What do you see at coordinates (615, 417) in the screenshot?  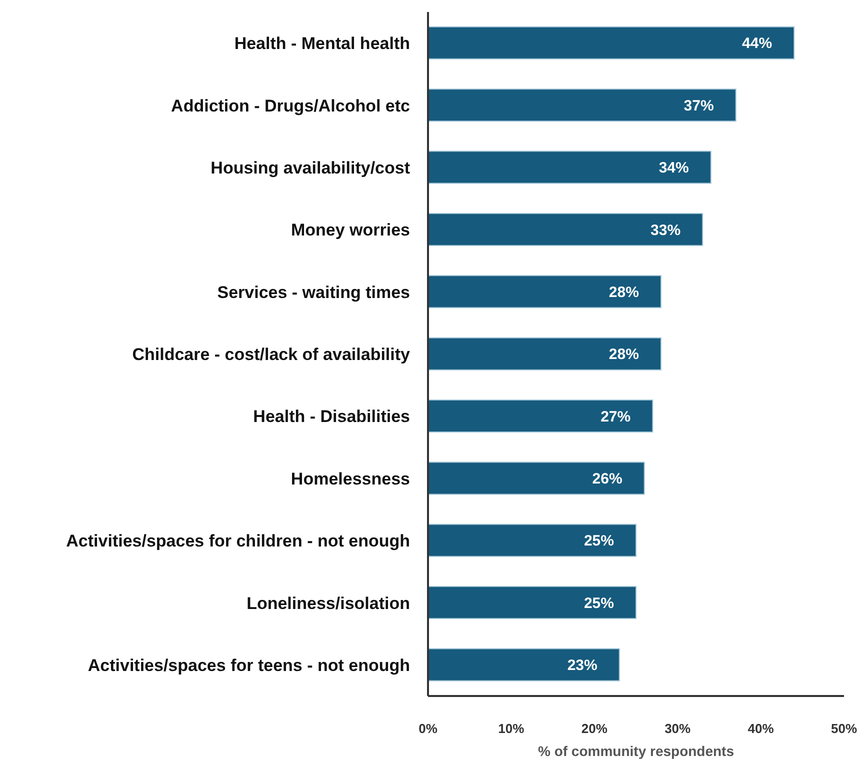 I see `data-label: 27%` at bounding box center [615, 417].